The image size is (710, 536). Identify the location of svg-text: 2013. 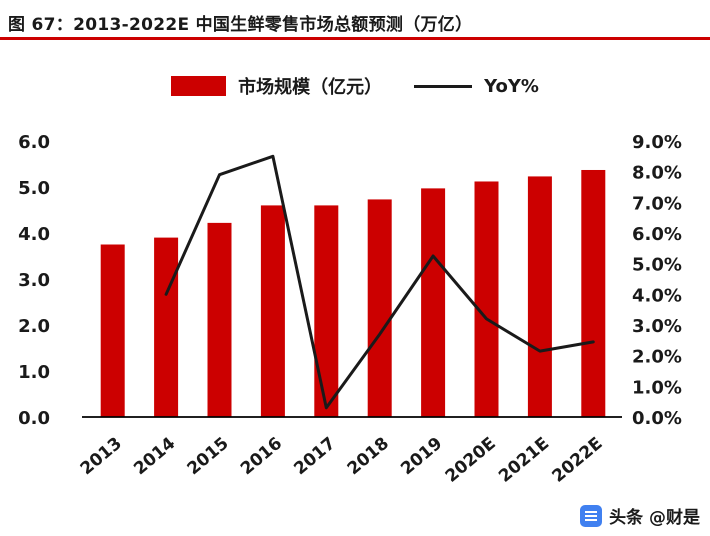
(101, 457).